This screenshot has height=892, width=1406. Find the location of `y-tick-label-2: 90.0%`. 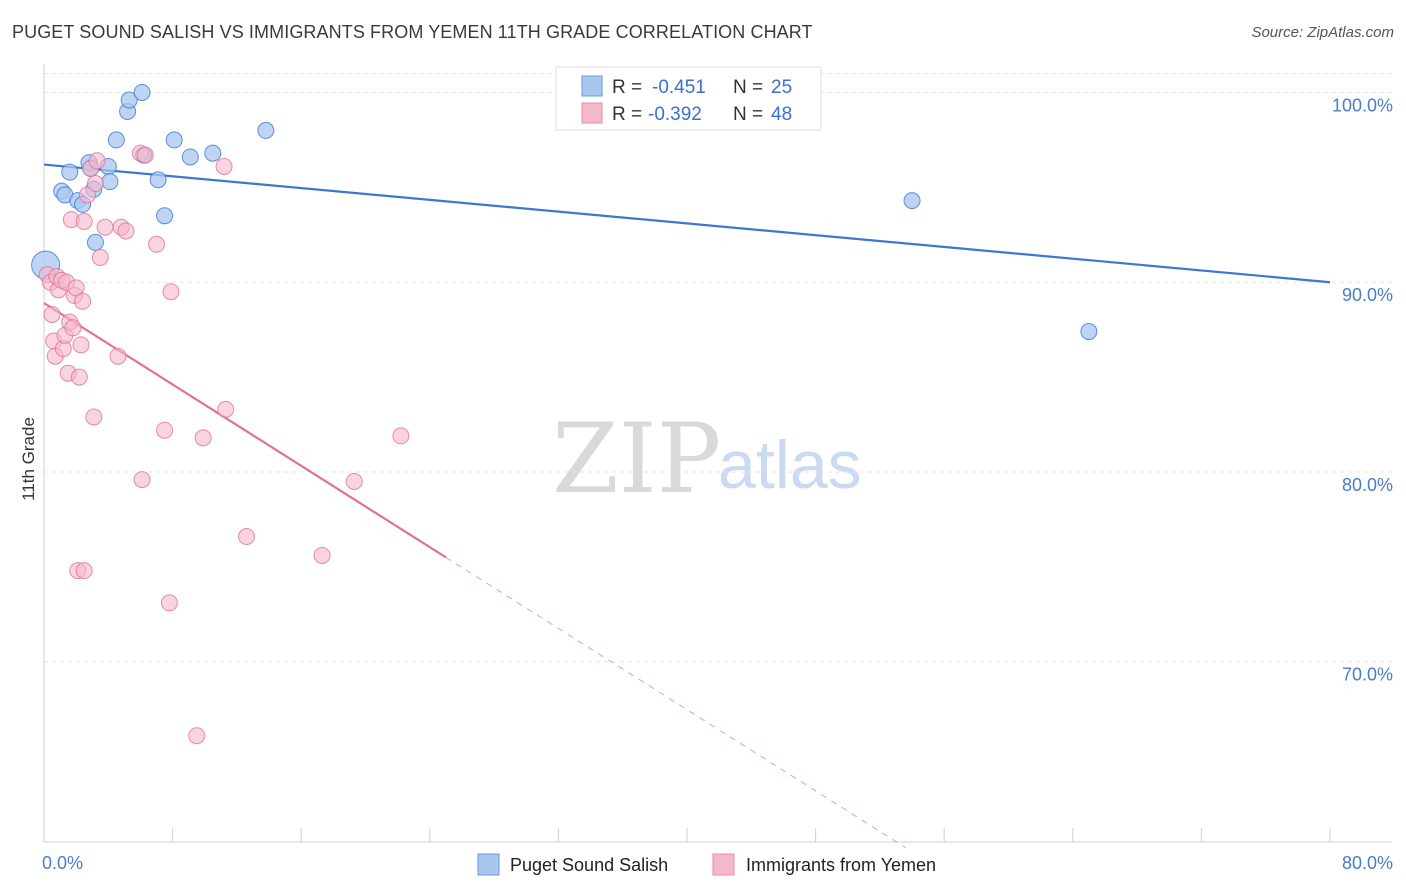

y-tick-label-2: 90.0% is located at coordinates (1367, 295).